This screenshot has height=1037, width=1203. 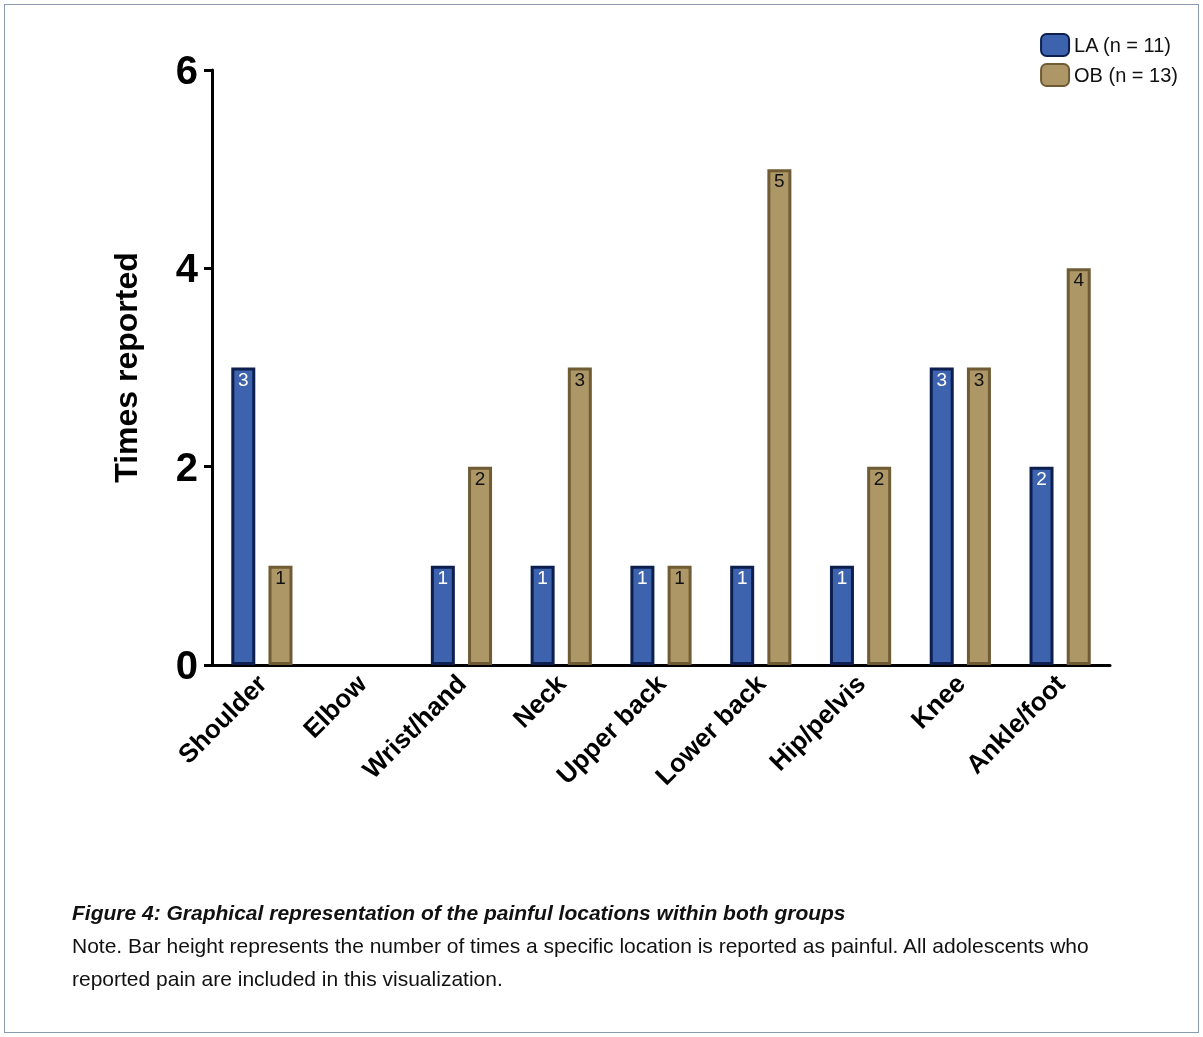 What do you see at coordinates (1126, 75) in the screenshot?
I see `legend-label: OB (n = 13)` at bounding box center [1126, 75].